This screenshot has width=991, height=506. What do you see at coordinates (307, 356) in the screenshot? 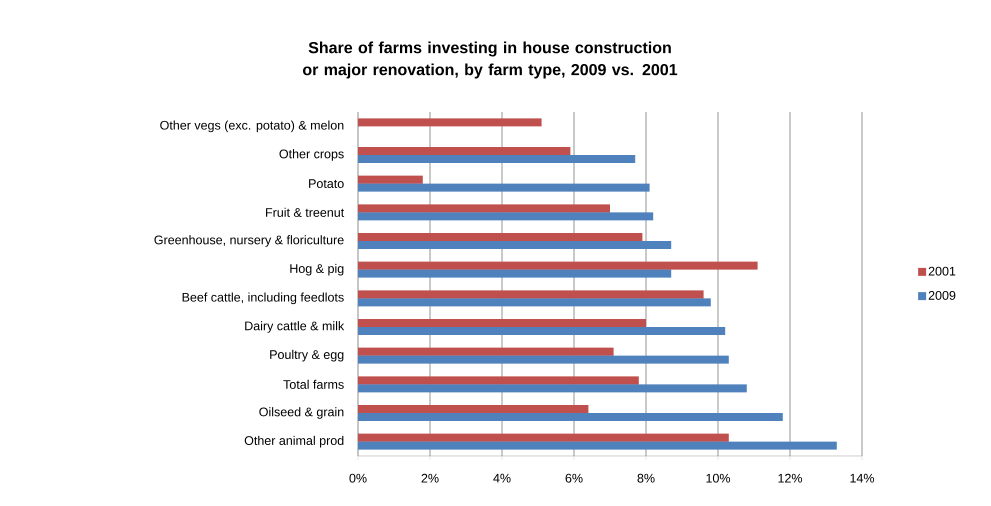
I see `y-tick-label: Poultry & egg` at bounding box center [307, 356].